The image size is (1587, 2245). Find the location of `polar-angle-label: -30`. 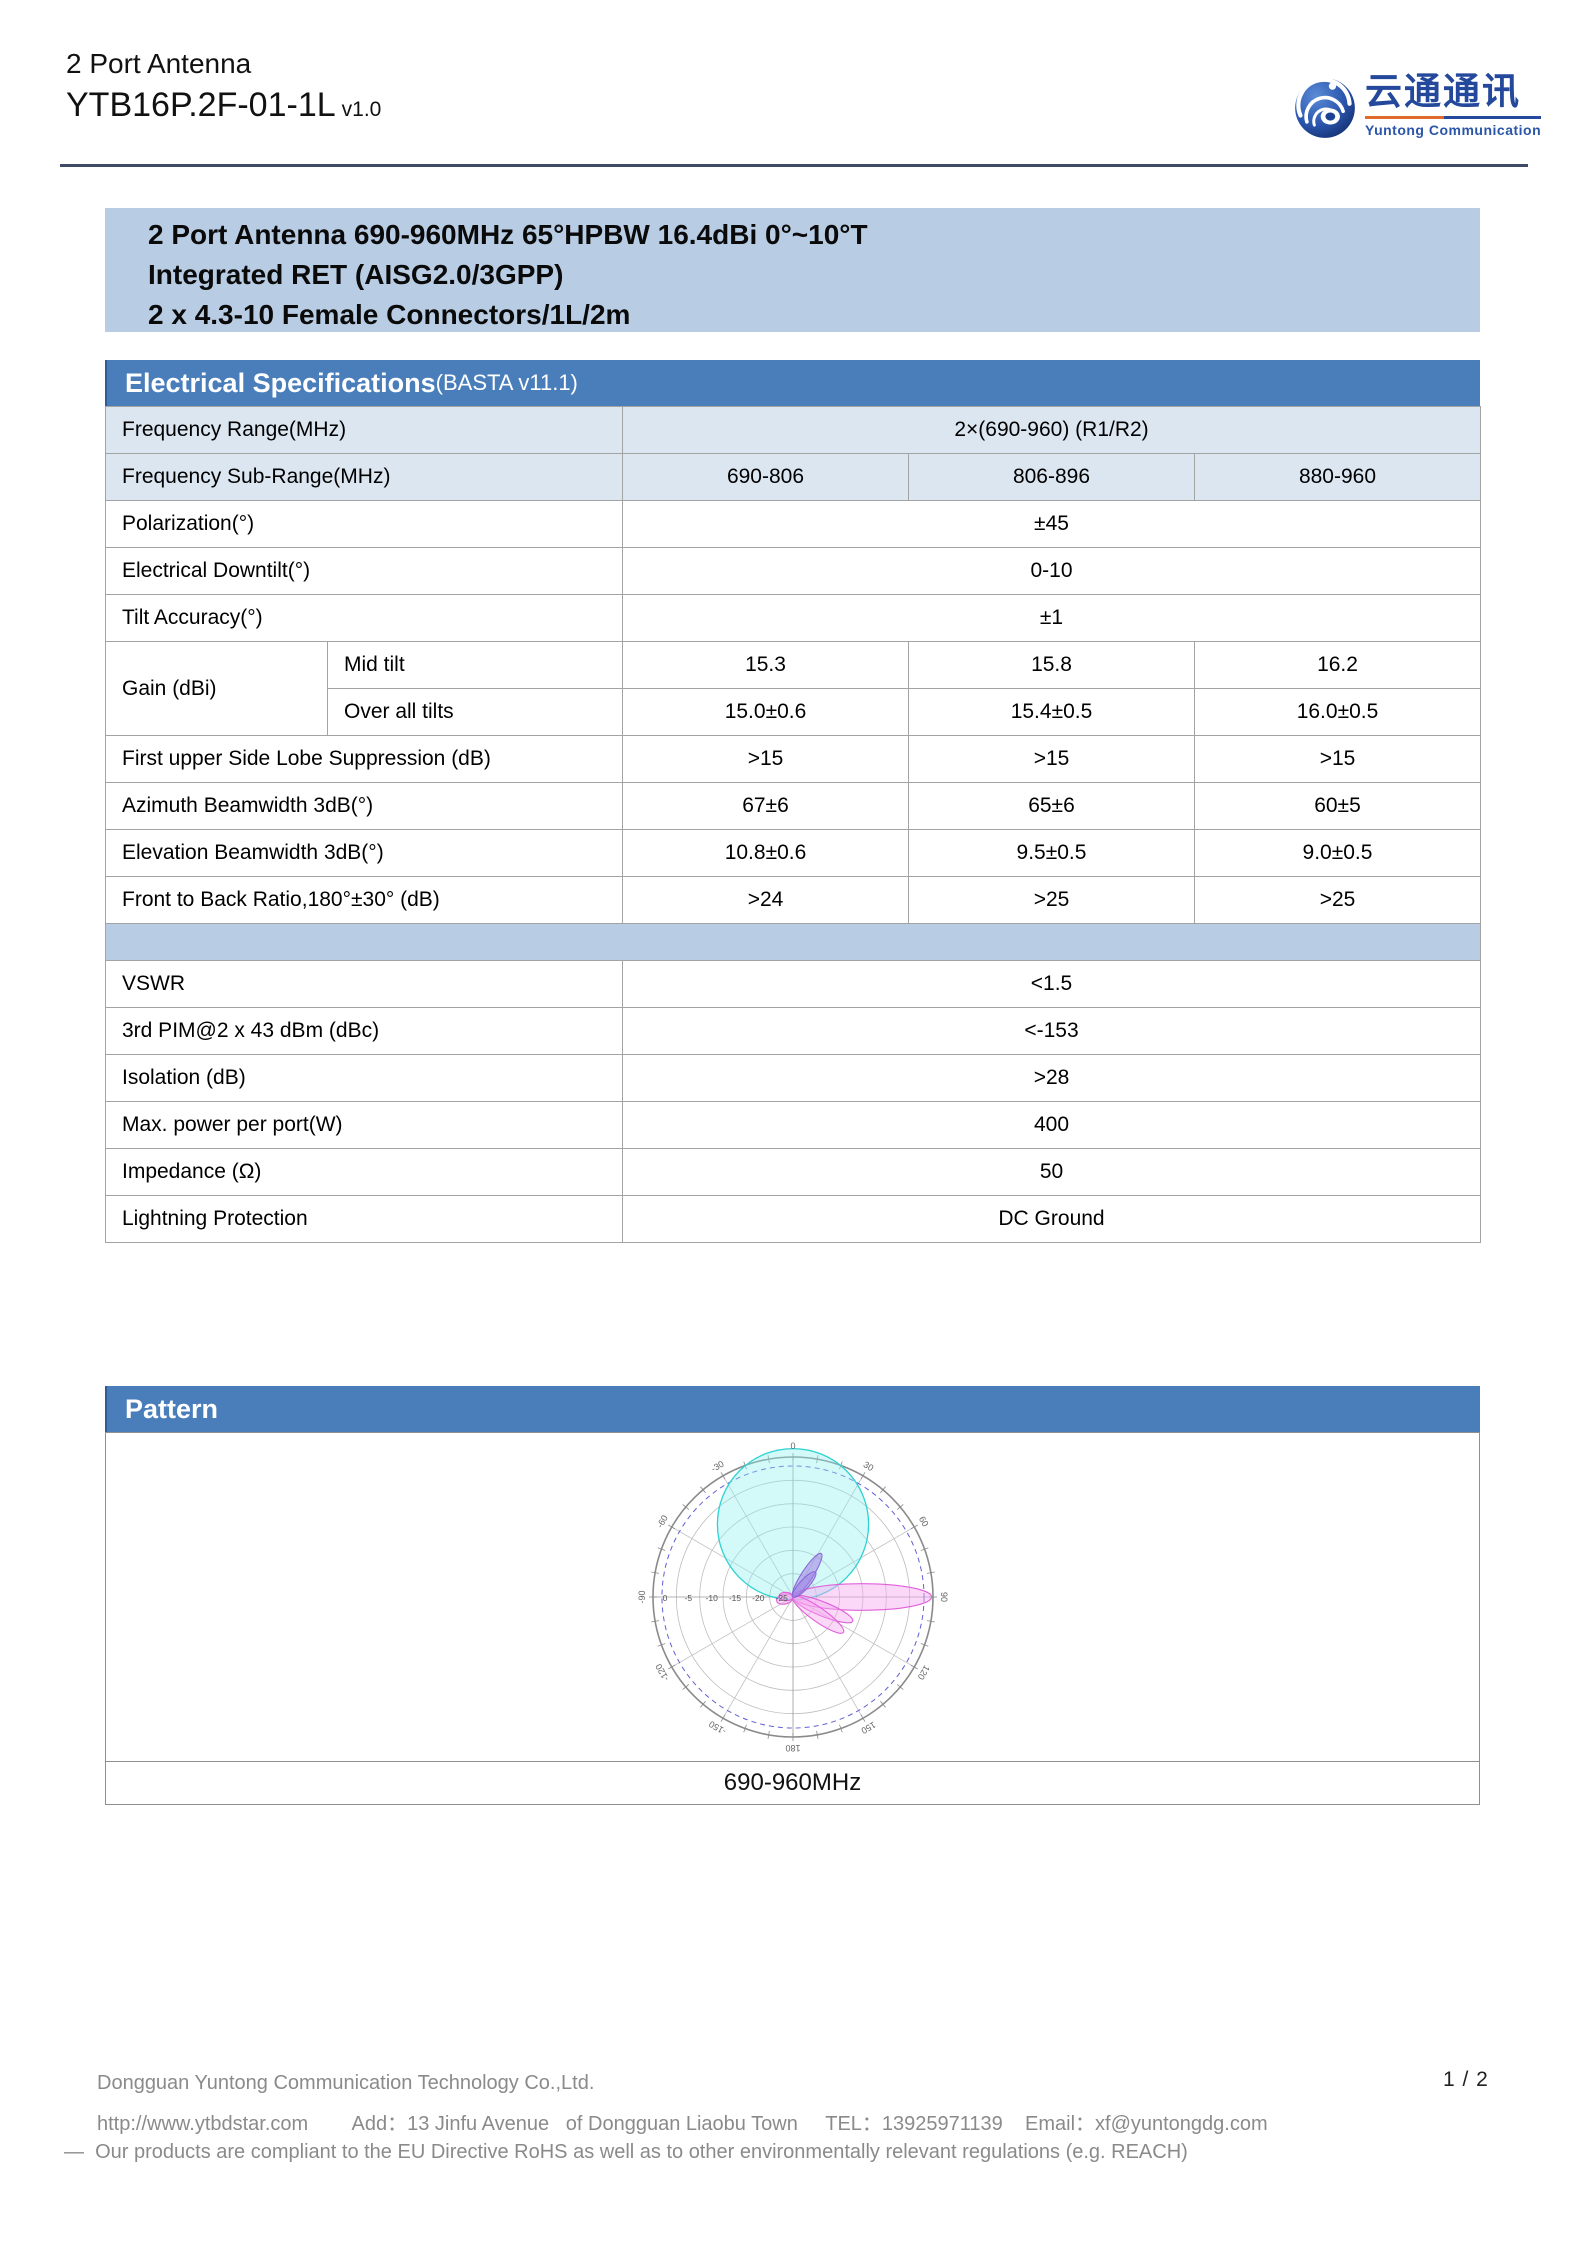

polar-angle-label: -30 is located at coordinates (717, 1466).